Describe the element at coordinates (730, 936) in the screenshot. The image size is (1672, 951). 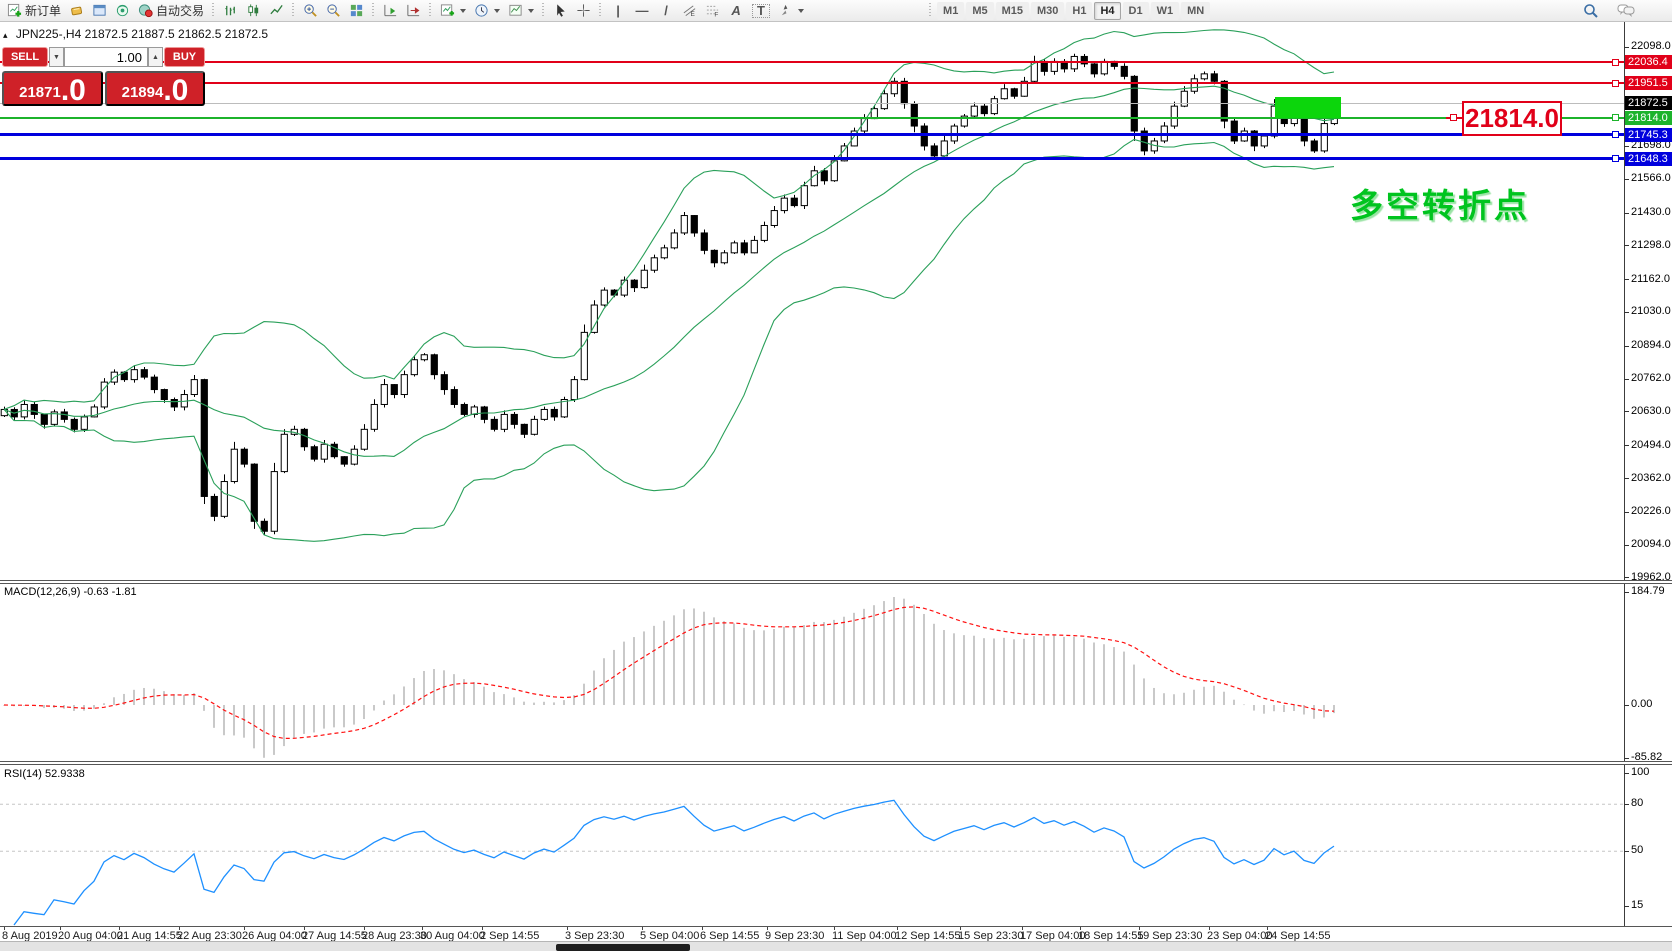
I see `time-tick-label: 6 Sep 14:55` at that location.